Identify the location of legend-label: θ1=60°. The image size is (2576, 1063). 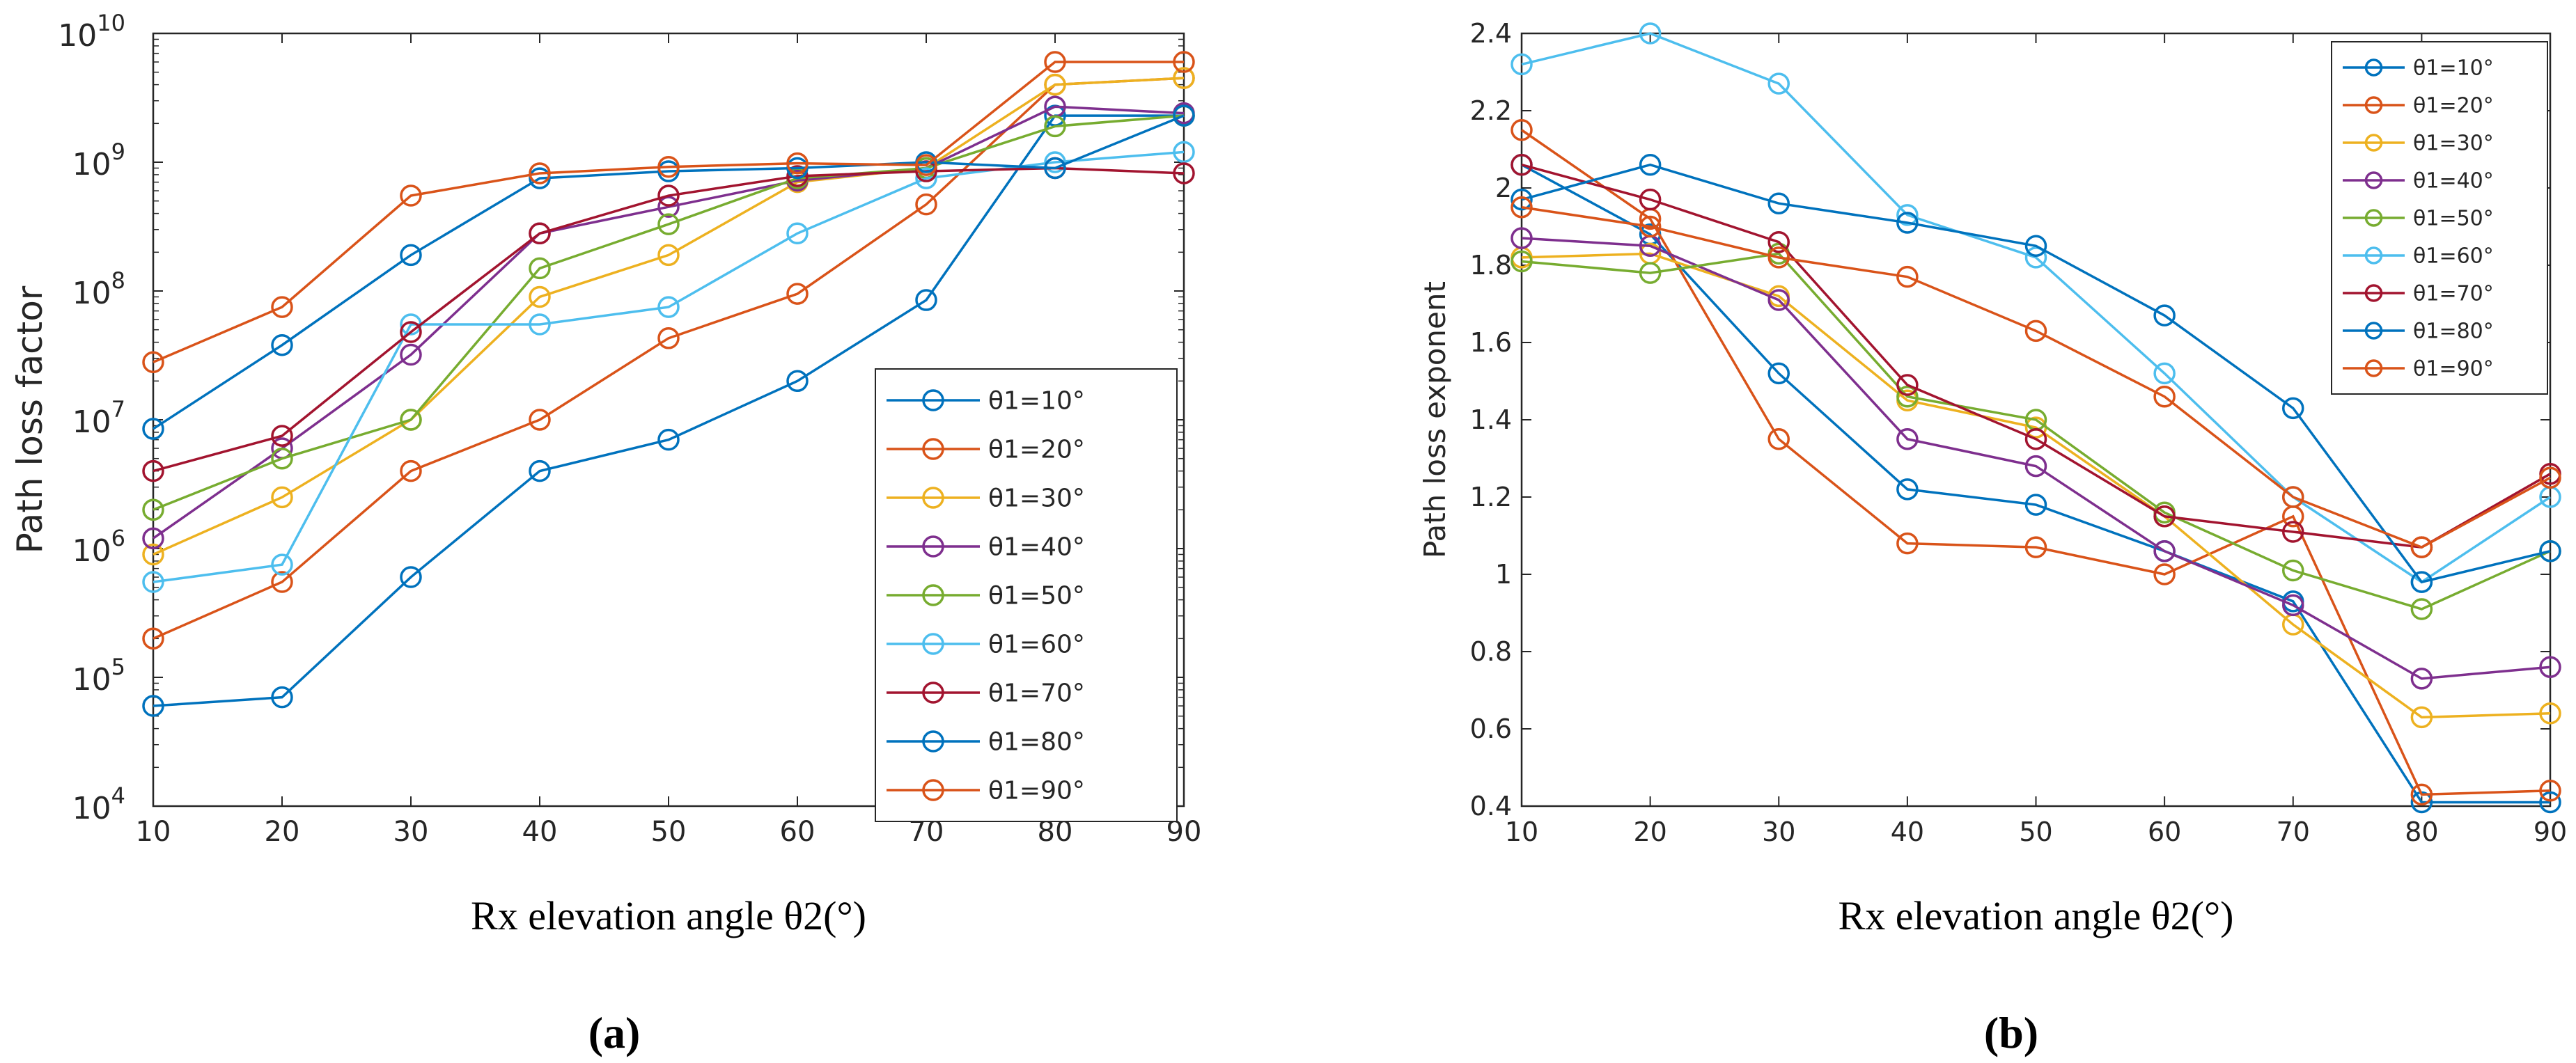
(1036, 645).